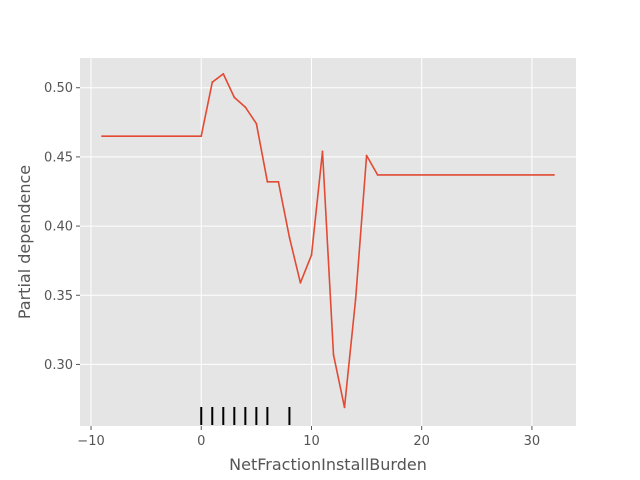 This screenshot has width=640, height=480. Describe the element at coordinates (245, 416) in the screenshot. I see `rug-marks` at that location.